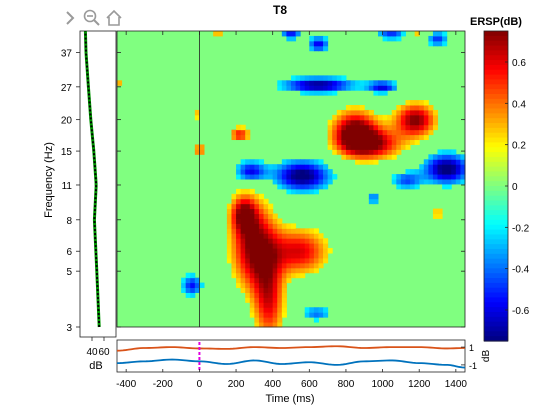 This screenshot has width=560, height=420. Describe the element at coordinates (114, 18) in the screenshot. I see `home-icon` at that location.